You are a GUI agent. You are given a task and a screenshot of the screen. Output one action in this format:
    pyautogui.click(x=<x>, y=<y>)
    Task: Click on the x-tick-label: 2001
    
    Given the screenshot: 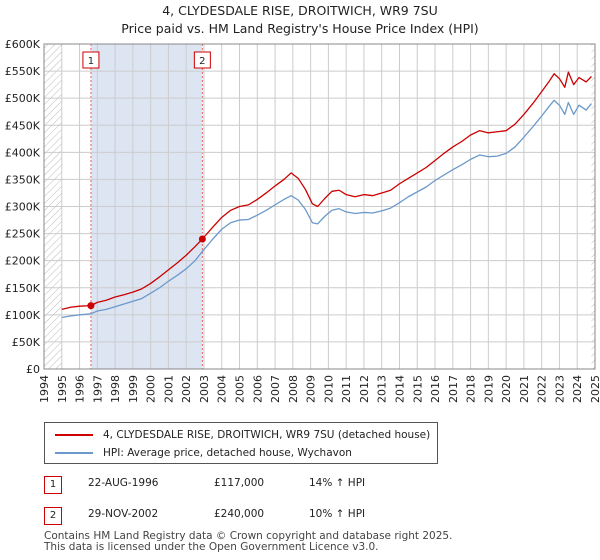 What is the action you would take?
    pyautogui.click(x=168, y=389)
    